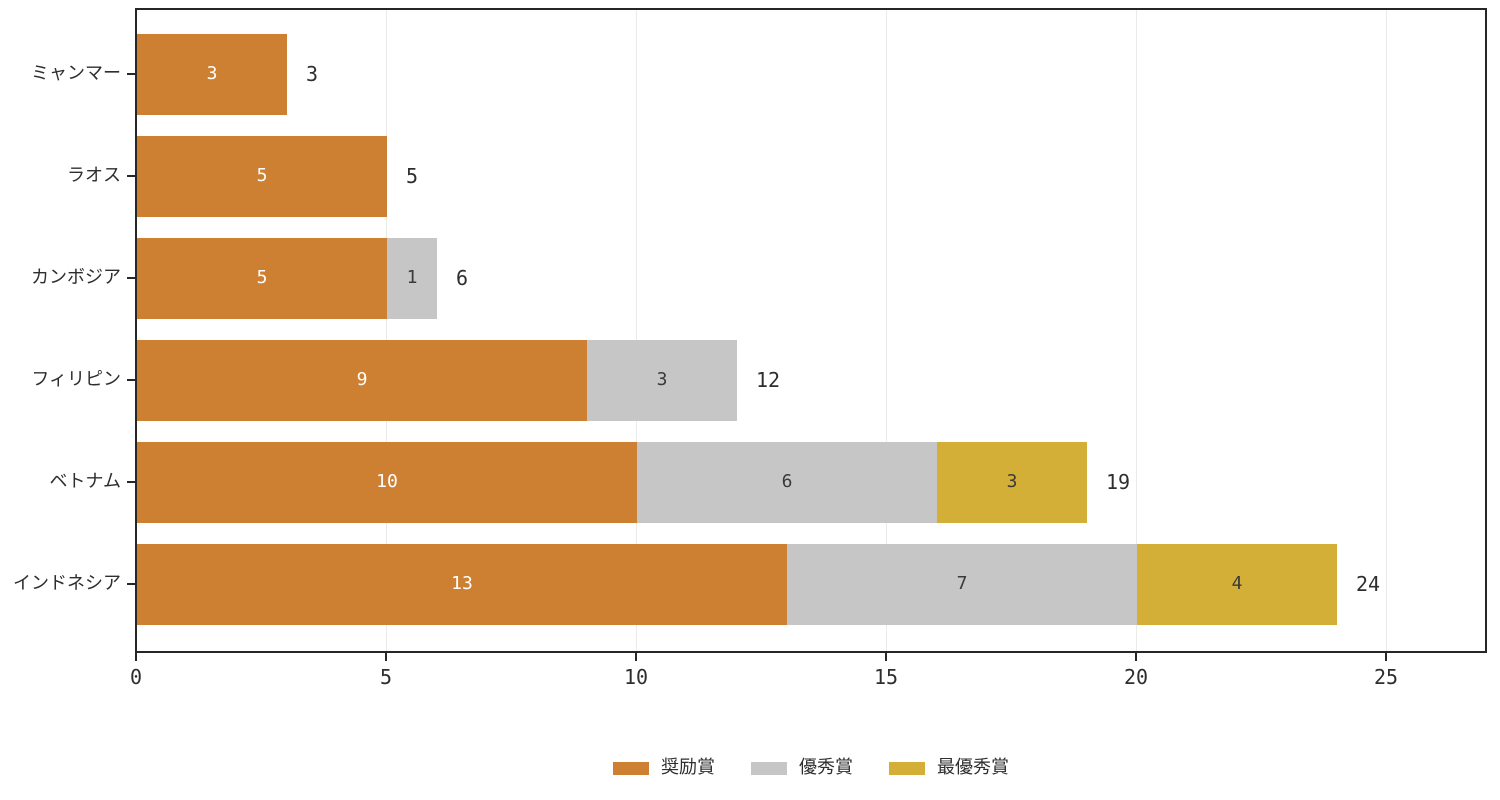  Describe the element at coordinates (412, 176) in the screenshot. I see `bar-total-label: 5` at that location.